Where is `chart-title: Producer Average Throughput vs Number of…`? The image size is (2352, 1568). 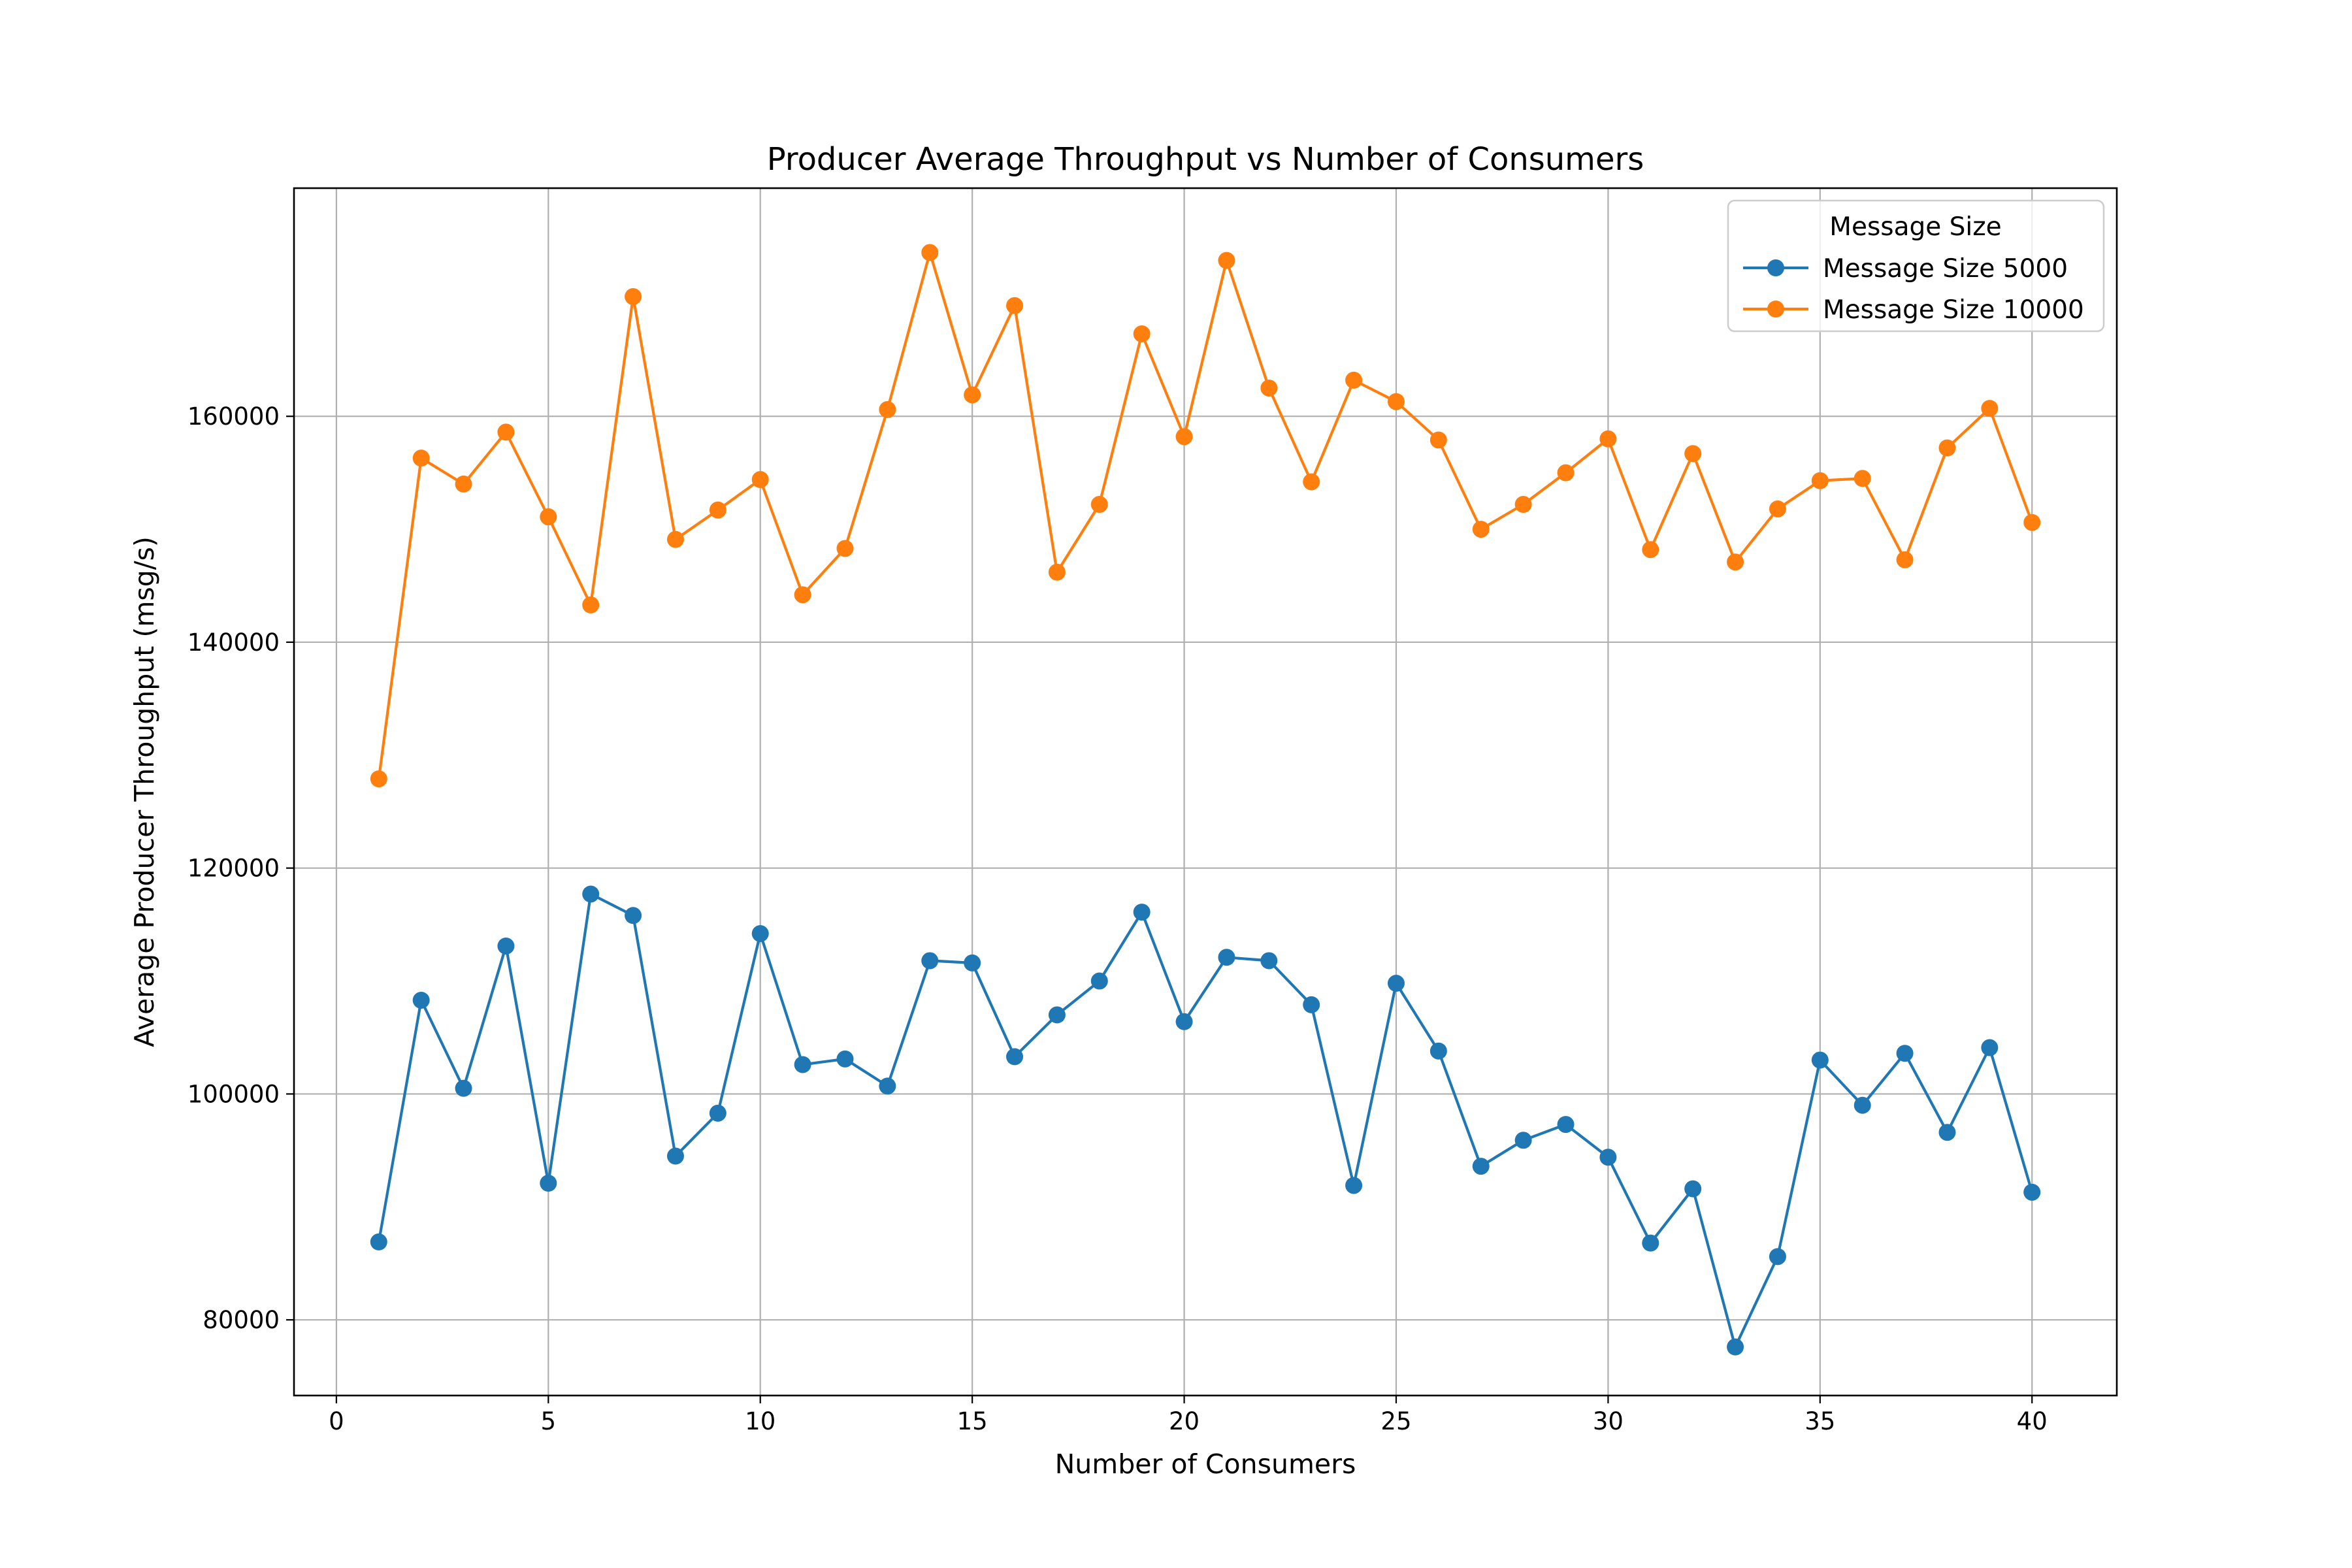 chart-title: Producer Average Throughput vs Number of… is located at coordinates (1205, 159).